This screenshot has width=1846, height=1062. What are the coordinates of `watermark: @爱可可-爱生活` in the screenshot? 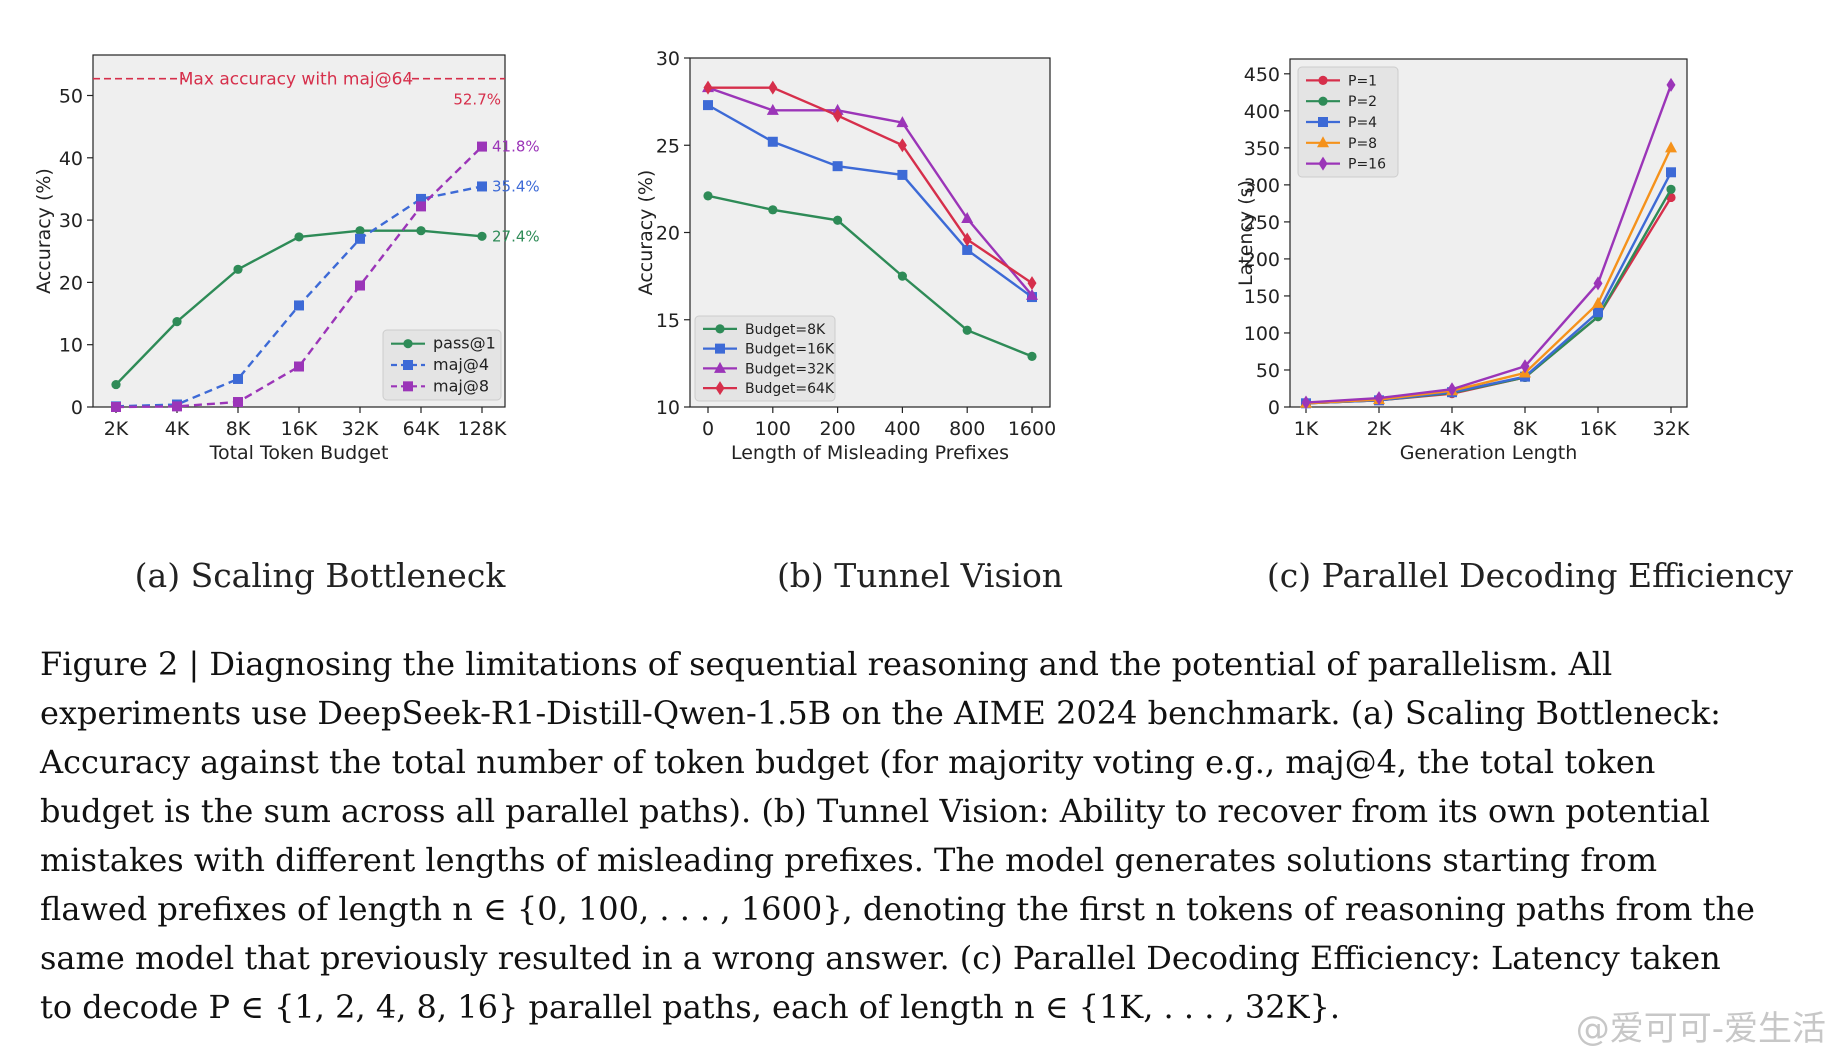 It's located at (1700, 1029).